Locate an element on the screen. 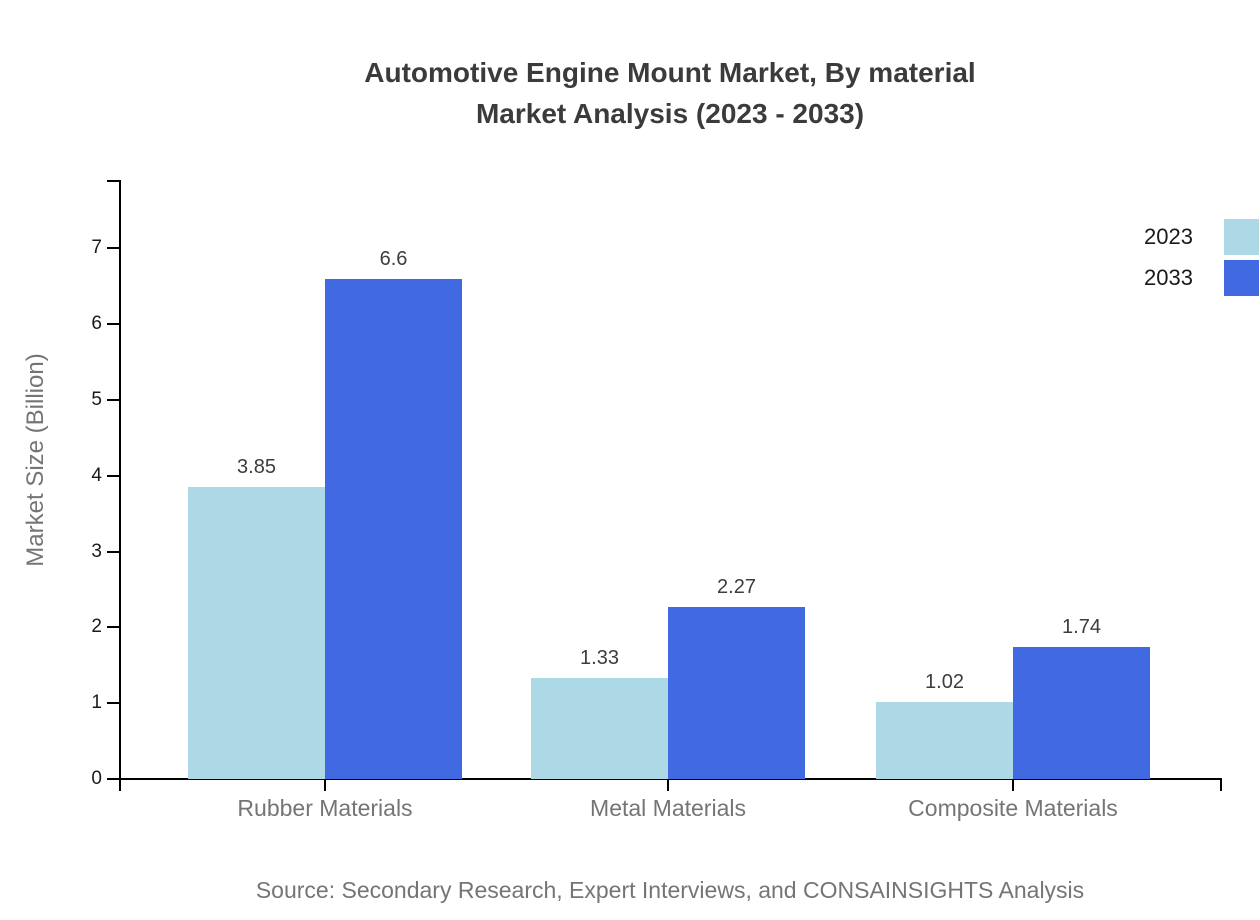  bar-2023-composite-materials is located at coordinates (944, 740).